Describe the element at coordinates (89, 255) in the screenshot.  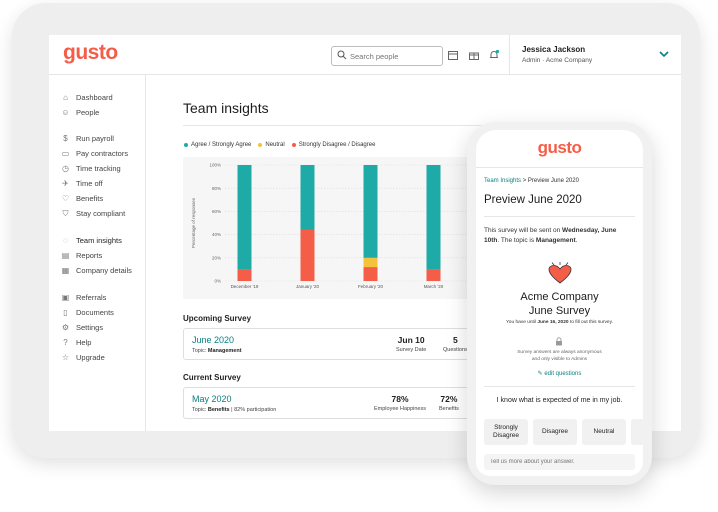
I see `sidebar-item-label: Reports` at that location.